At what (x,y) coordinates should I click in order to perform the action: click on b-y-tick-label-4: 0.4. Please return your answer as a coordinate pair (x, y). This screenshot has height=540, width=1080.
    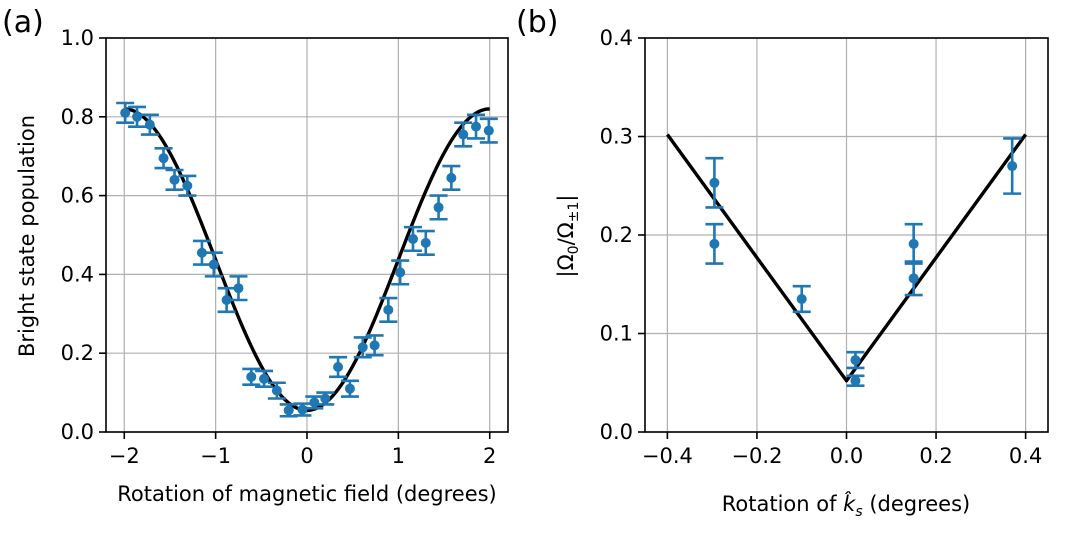
    Looking at the image, I should click on (616, 38).